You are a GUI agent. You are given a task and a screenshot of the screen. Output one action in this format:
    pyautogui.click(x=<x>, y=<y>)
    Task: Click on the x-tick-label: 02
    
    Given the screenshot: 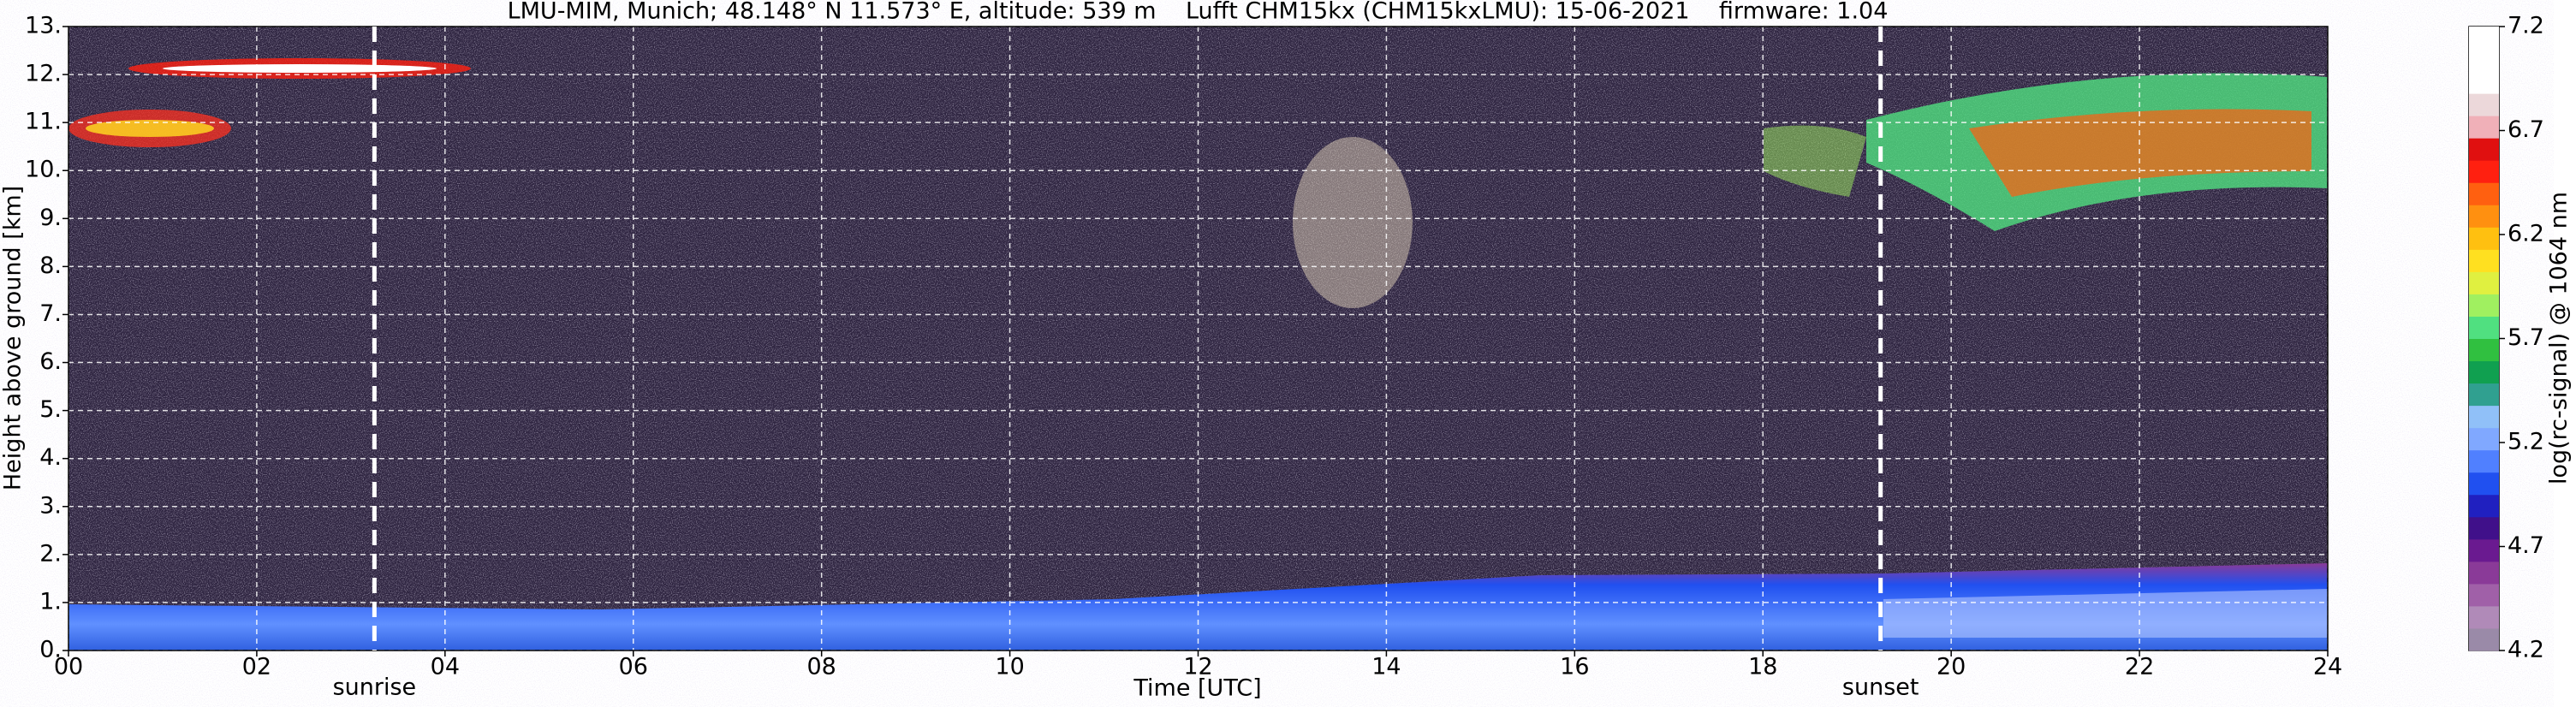 What is the action you would take?
    pyautogui.click(x=256, y=667)
    